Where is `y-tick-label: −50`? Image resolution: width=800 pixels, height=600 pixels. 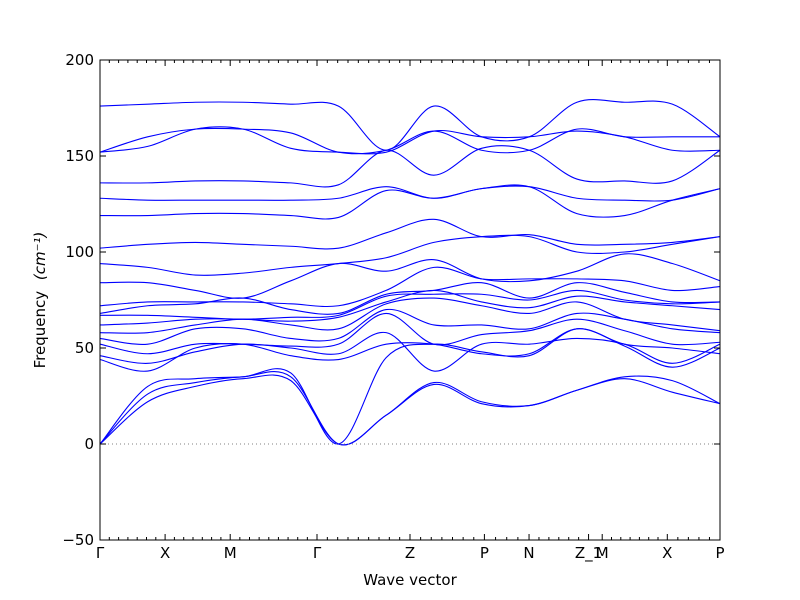 y-tick-label: −50 is located at coordinates (78, 540).